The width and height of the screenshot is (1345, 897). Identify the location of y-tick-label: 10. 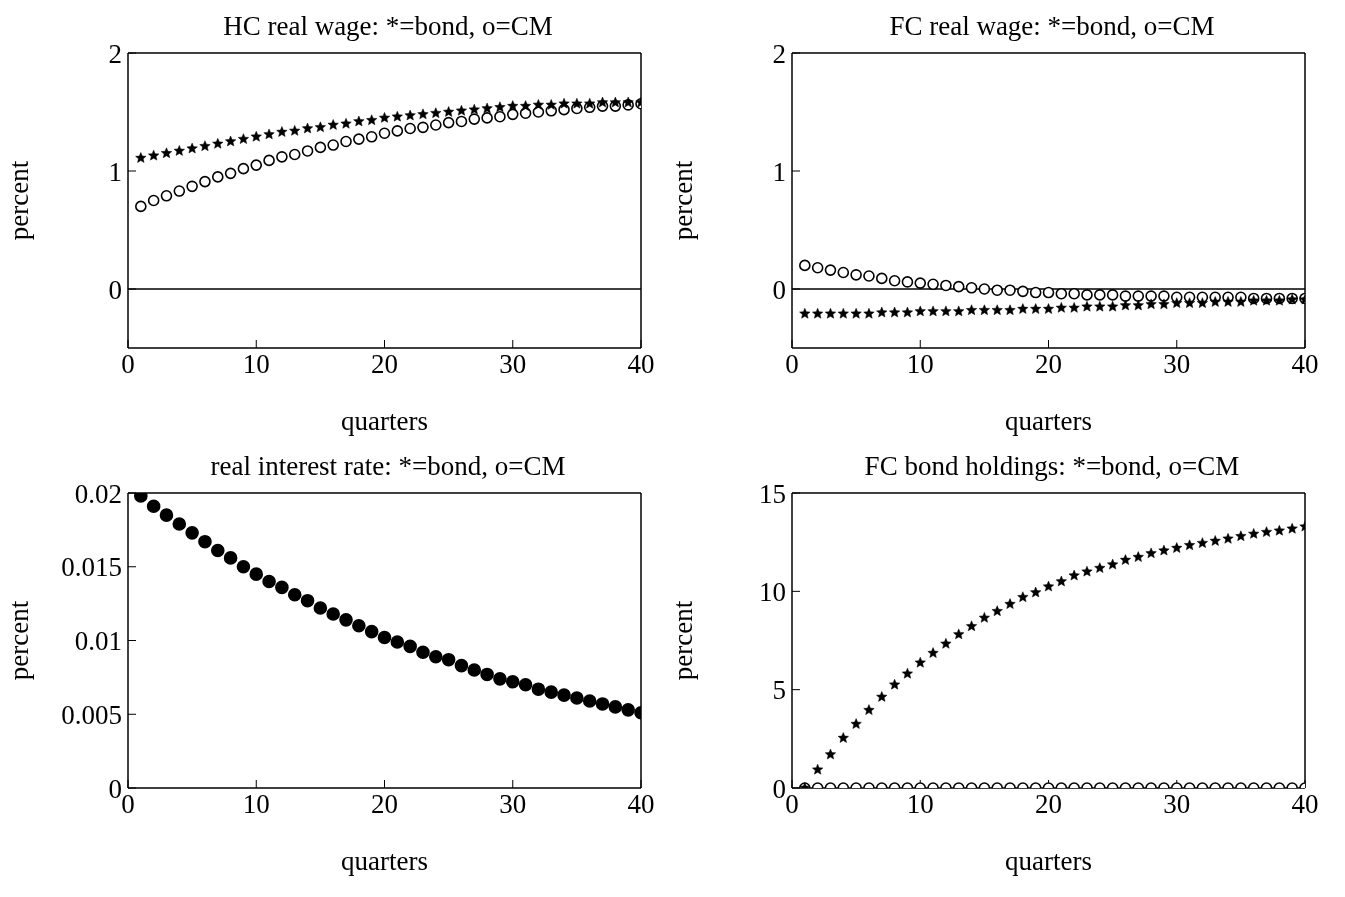
(772, 591).